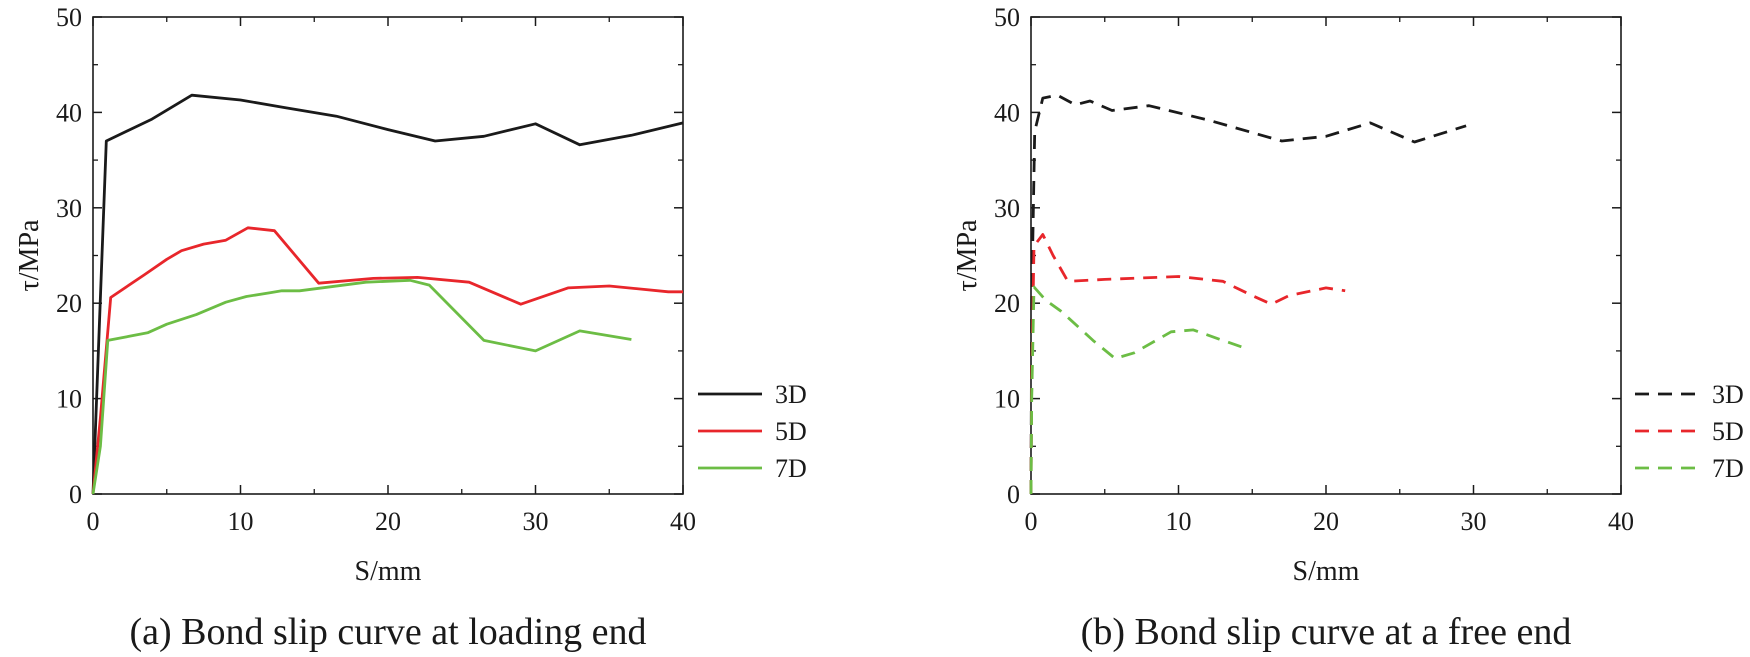 The width and height of the screenshot is (1750, 657). What do you see at coordinates (387, 632) in the screenshot?
I see `chart-caption: (a) Bond slip curve at loading end` at bounding box center [387, 632].